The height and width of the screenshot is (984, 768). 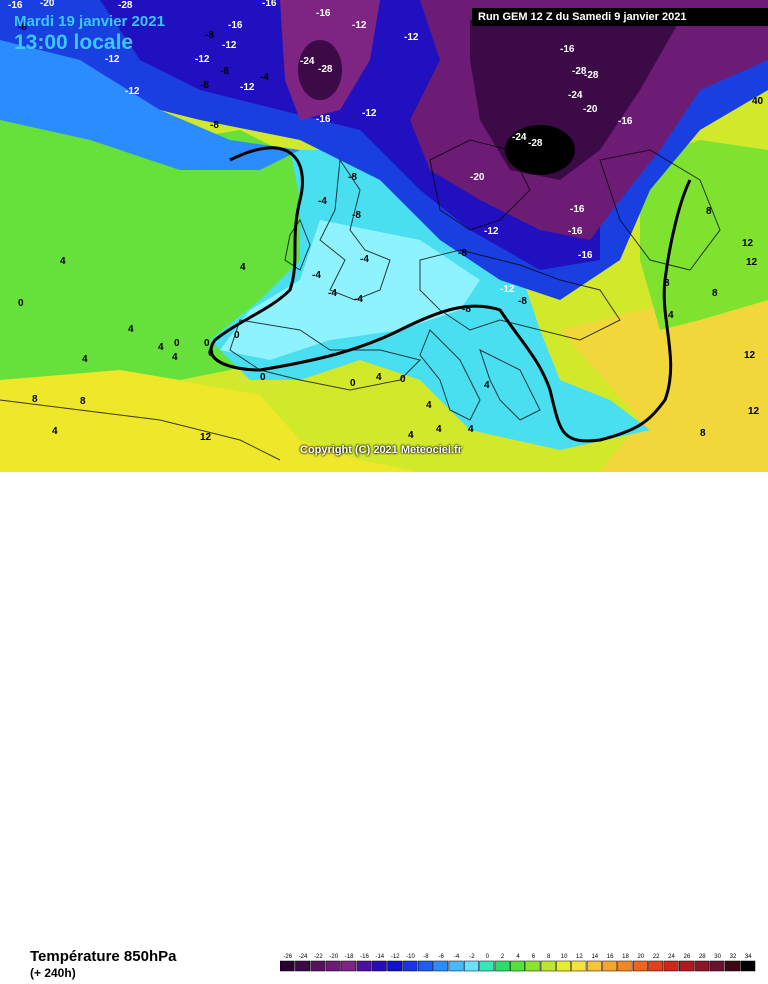 What do you see at coordinates (150, 105) in the screenshot?
I see `light-blue-zone` at bounding box center [150, 105].